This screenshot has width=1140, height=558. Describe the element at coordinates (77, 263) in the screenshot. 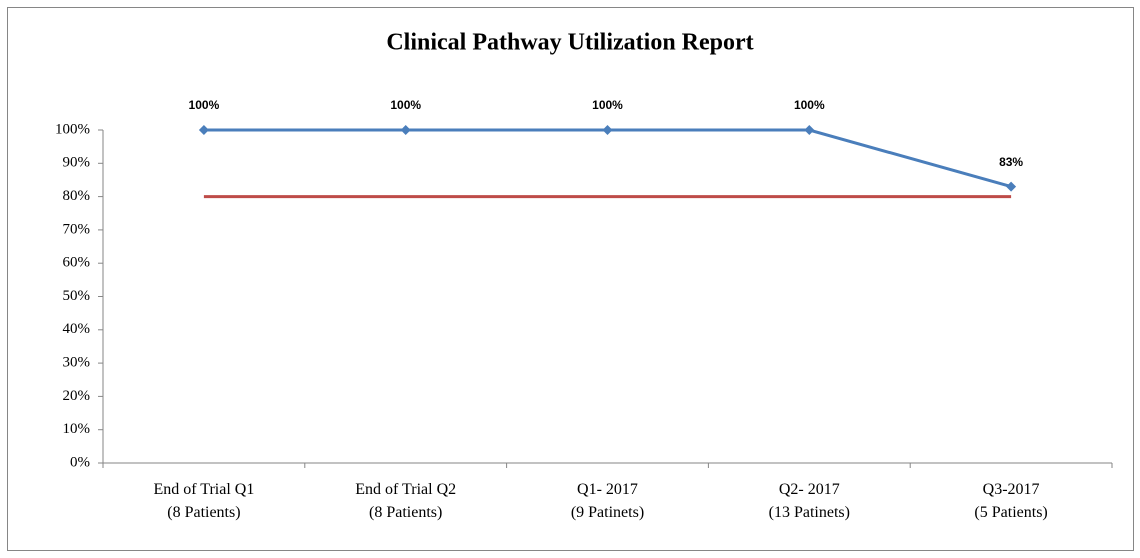

I see `y-tick-label: 60%` at that location.